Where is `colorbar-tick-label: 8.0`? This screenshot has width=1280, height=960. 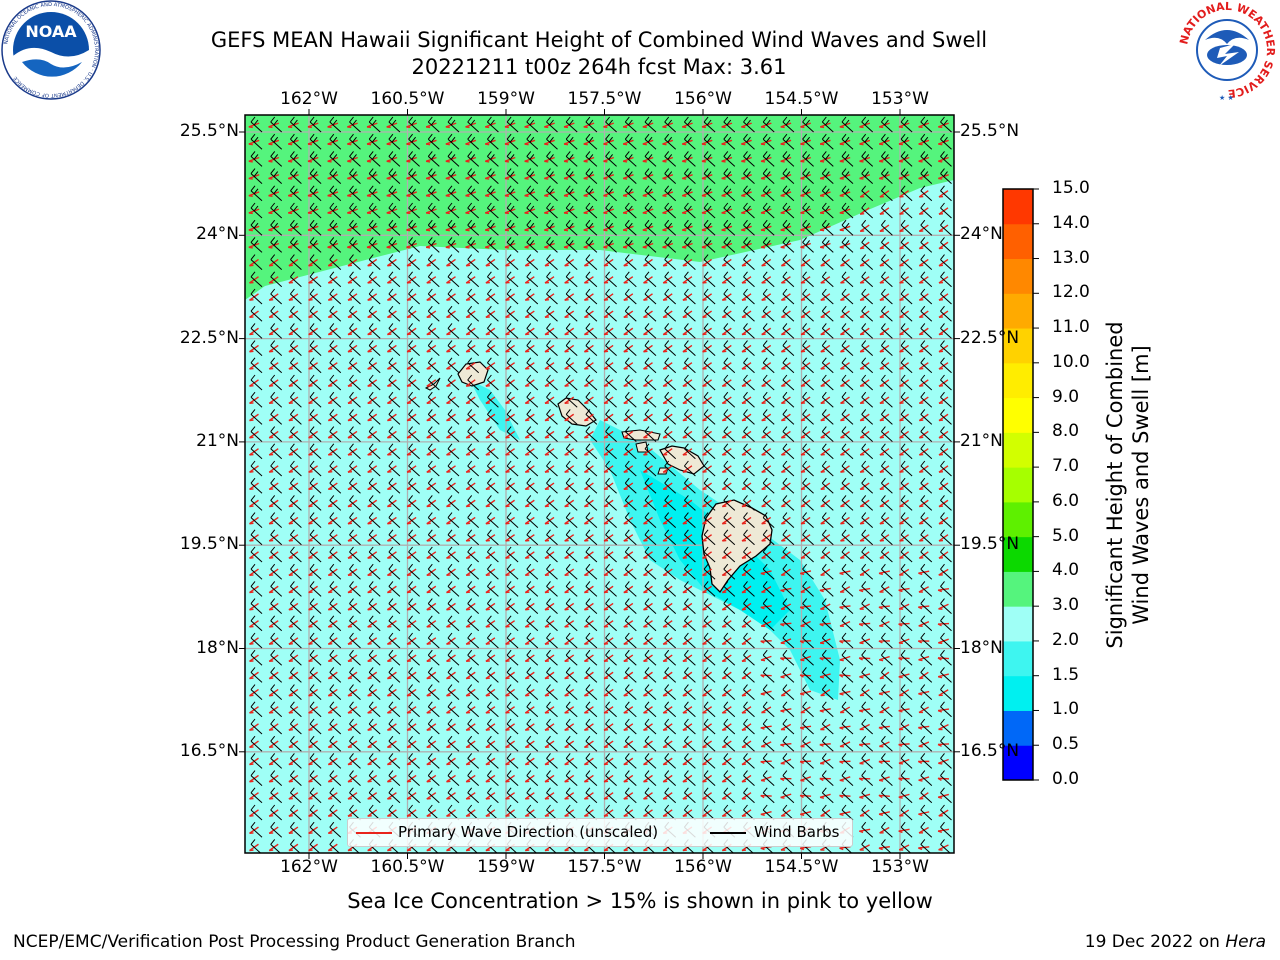 colorbar-tick-label: 8.0 is located at coordinates (1066, 431).